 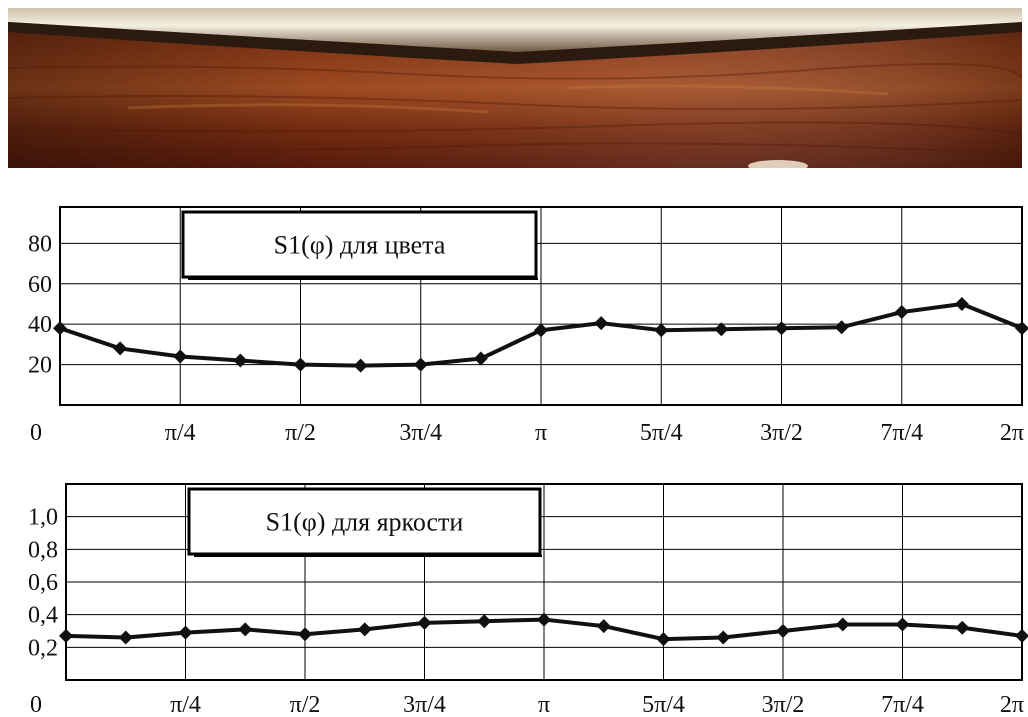 What do you see at coordinates (515, 43) in the screenshot?
I see `dark-band` at bounding box center [515, 43].